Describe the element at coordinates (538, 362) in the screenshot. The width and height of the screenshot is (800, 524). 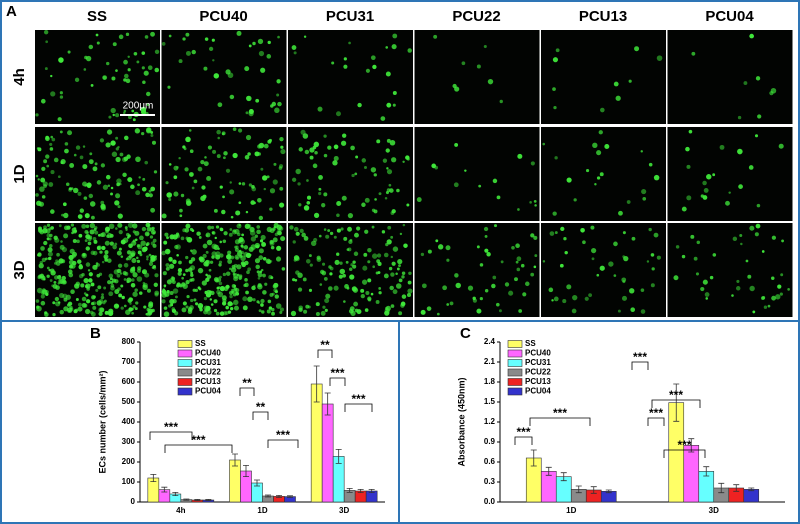
I see `legend-label: PCU31` at that location.